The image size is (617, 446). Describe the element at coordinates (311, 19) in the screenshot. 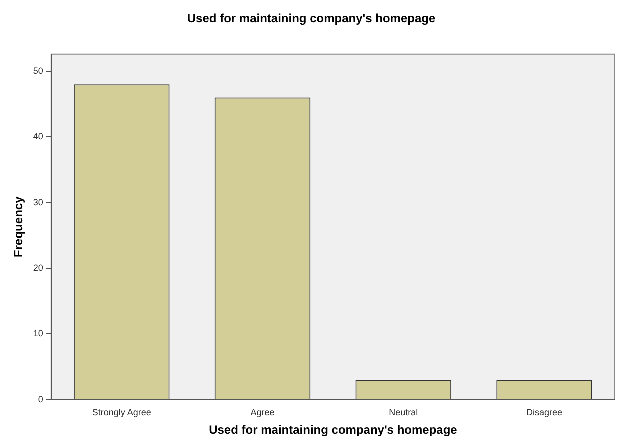

I see `chart-title: Used for maintaining company's homepage` at that location.